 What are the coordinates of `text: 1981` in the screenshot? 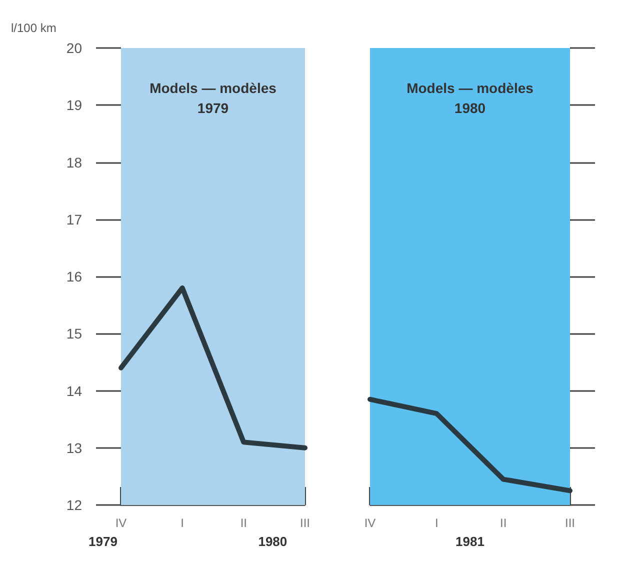 It's located at (470, 541).